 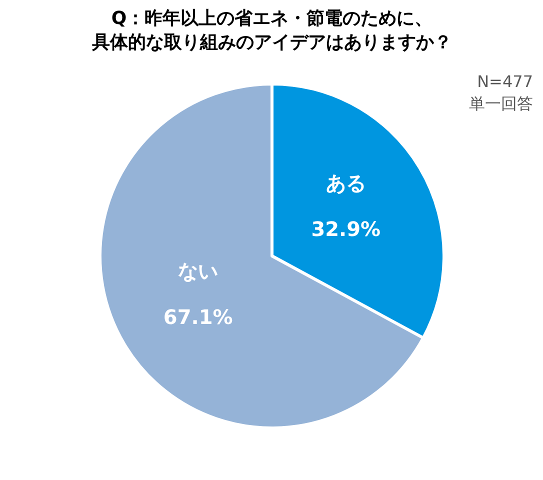 What do you see at coordinates (501, 103) in the screenshot?
I see `text: 単一回答` at bounding box center [501, 103].